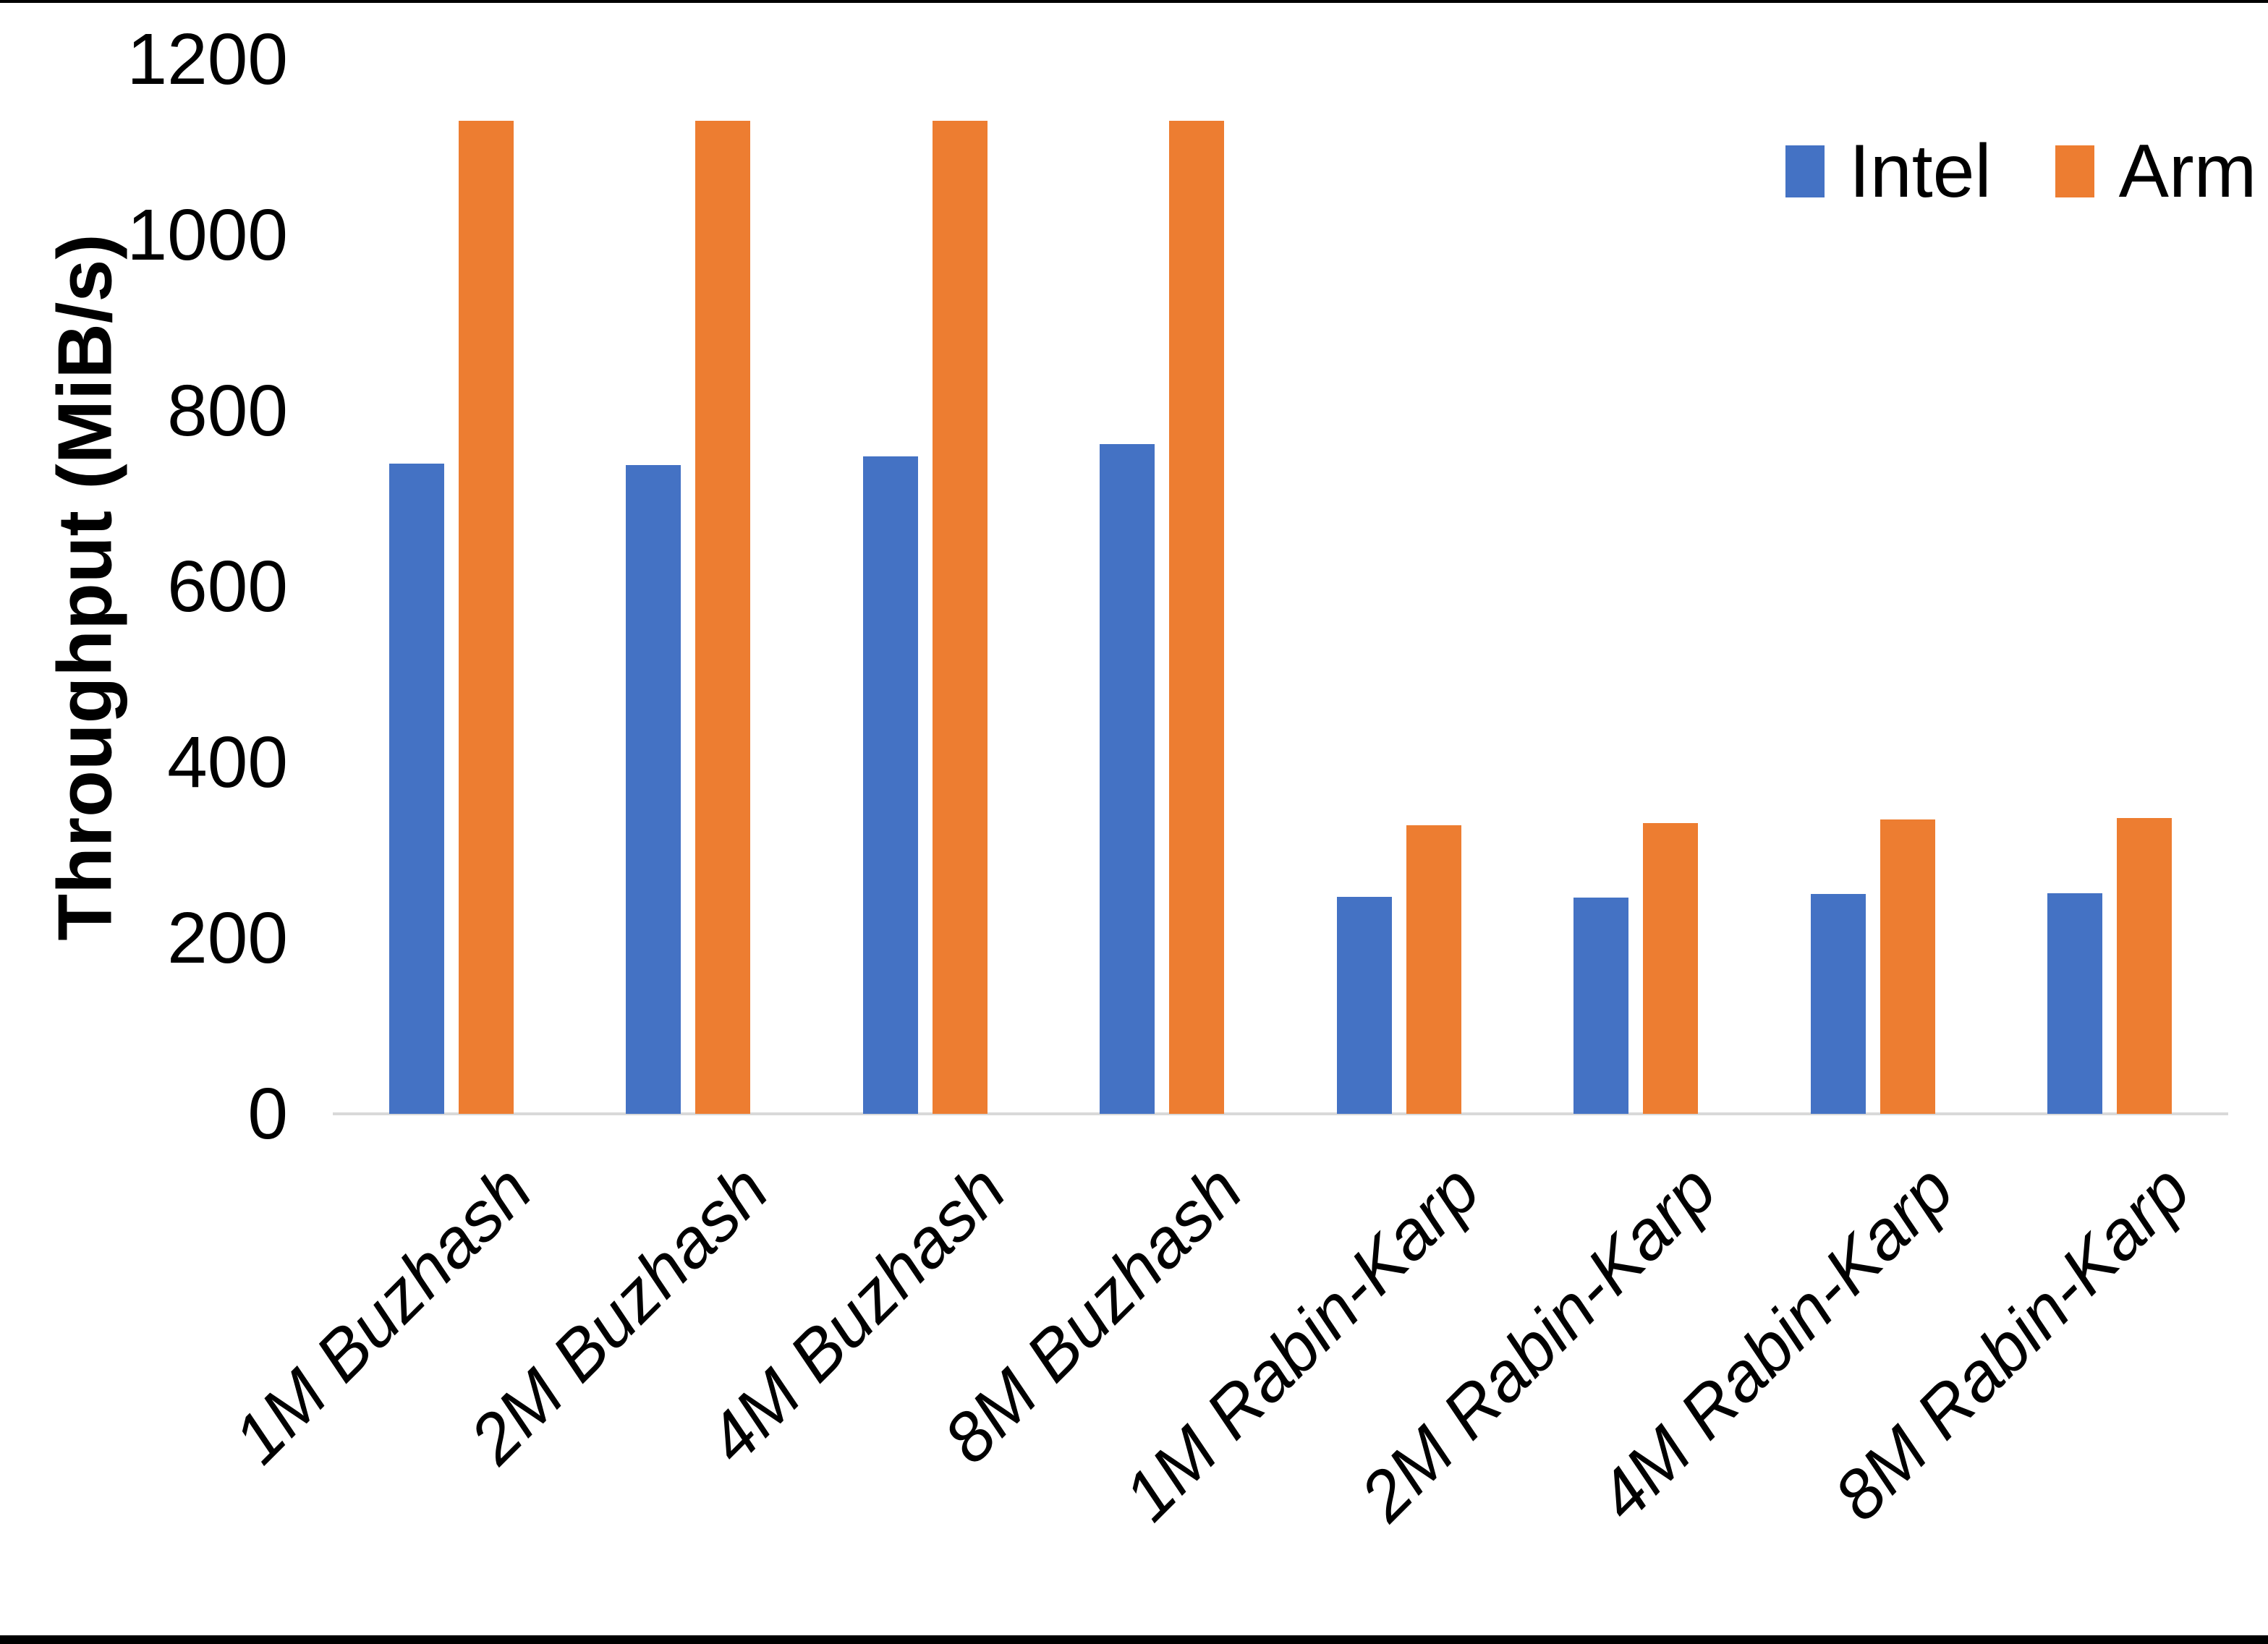 This screenshot has width=2268, height=1644. What do you see at coordinates (1134, 1639) in the screenshot?
I see `bottom-border-bar` at bounding box center [1134, 1639].